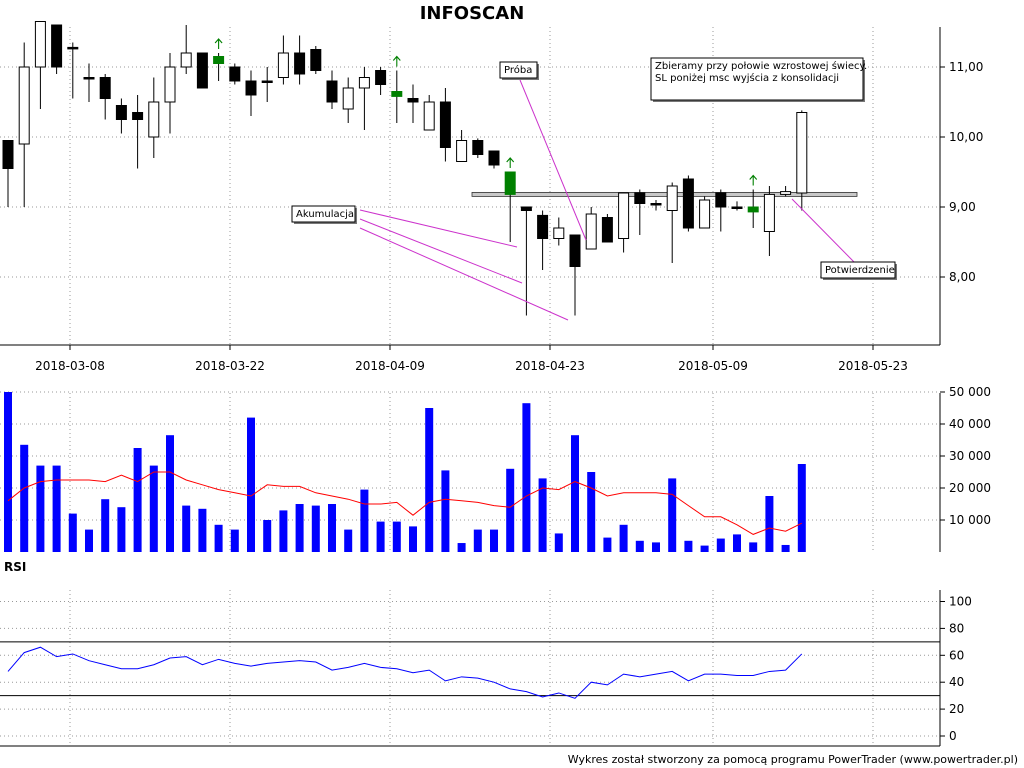 This screenshot has height=768, width=1024. I want to click on volume-y-tick-label: 10 000, so click(970, 520).